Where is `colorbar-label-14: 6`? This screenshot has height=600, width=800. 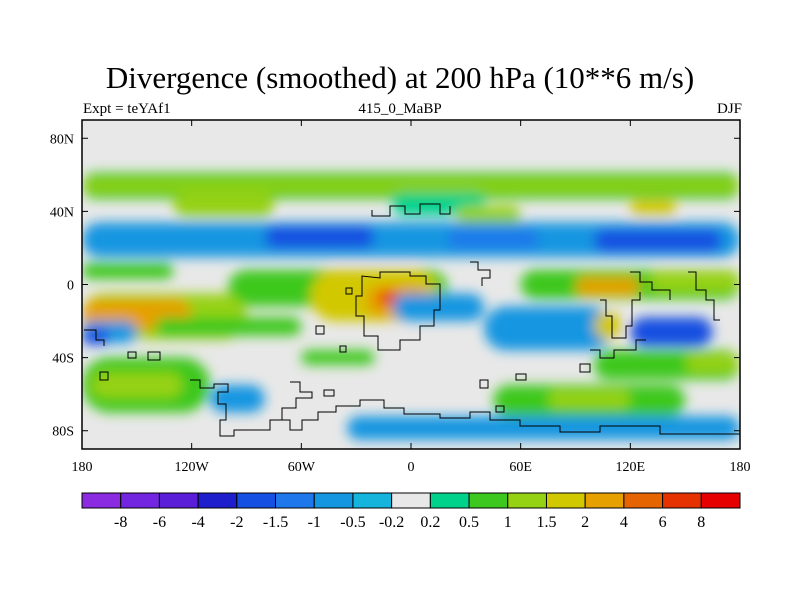 colorbar-label-14: 6 is located at coordinates (663, 522).